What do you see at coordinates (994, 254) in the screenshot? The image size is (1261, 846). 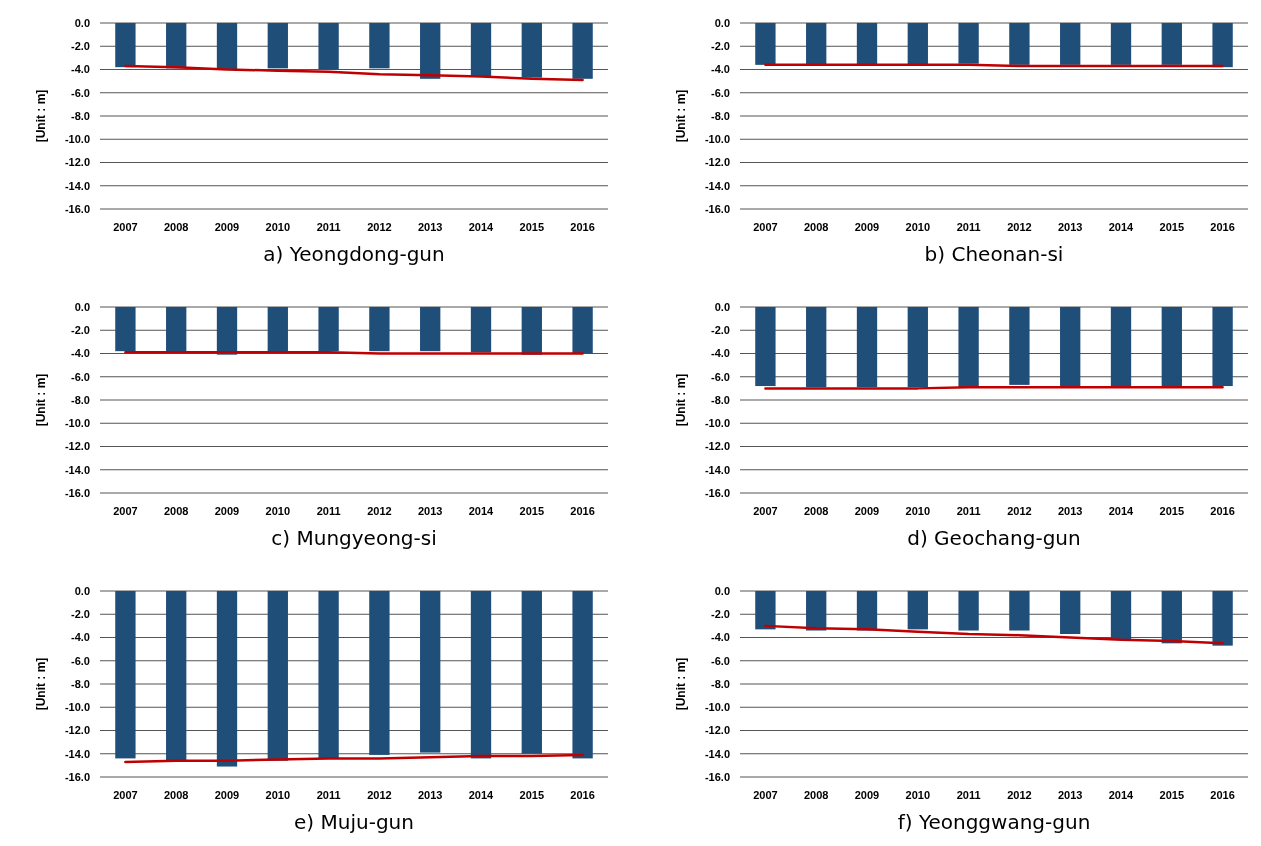 I see `text: b) Cheonan-si` at bounding box center [994, 254].